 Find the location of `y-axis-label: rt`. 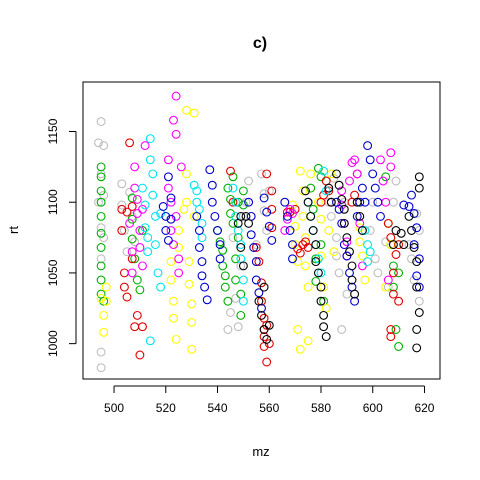

y-axis-label: rt is located at coordinates (13, 230).